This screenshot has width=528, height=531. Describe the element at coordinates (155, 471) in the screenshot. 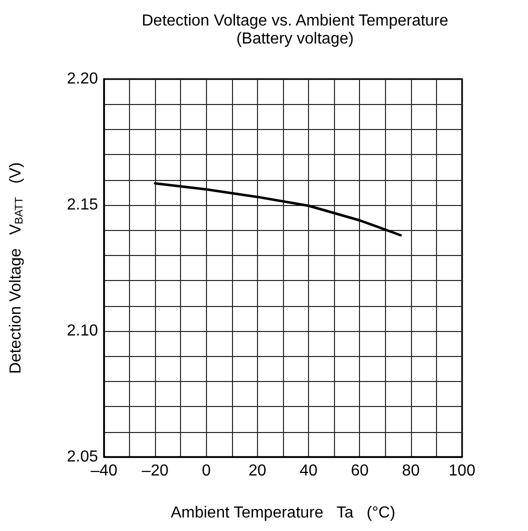

I see `x-tick-label: –20` at that location.